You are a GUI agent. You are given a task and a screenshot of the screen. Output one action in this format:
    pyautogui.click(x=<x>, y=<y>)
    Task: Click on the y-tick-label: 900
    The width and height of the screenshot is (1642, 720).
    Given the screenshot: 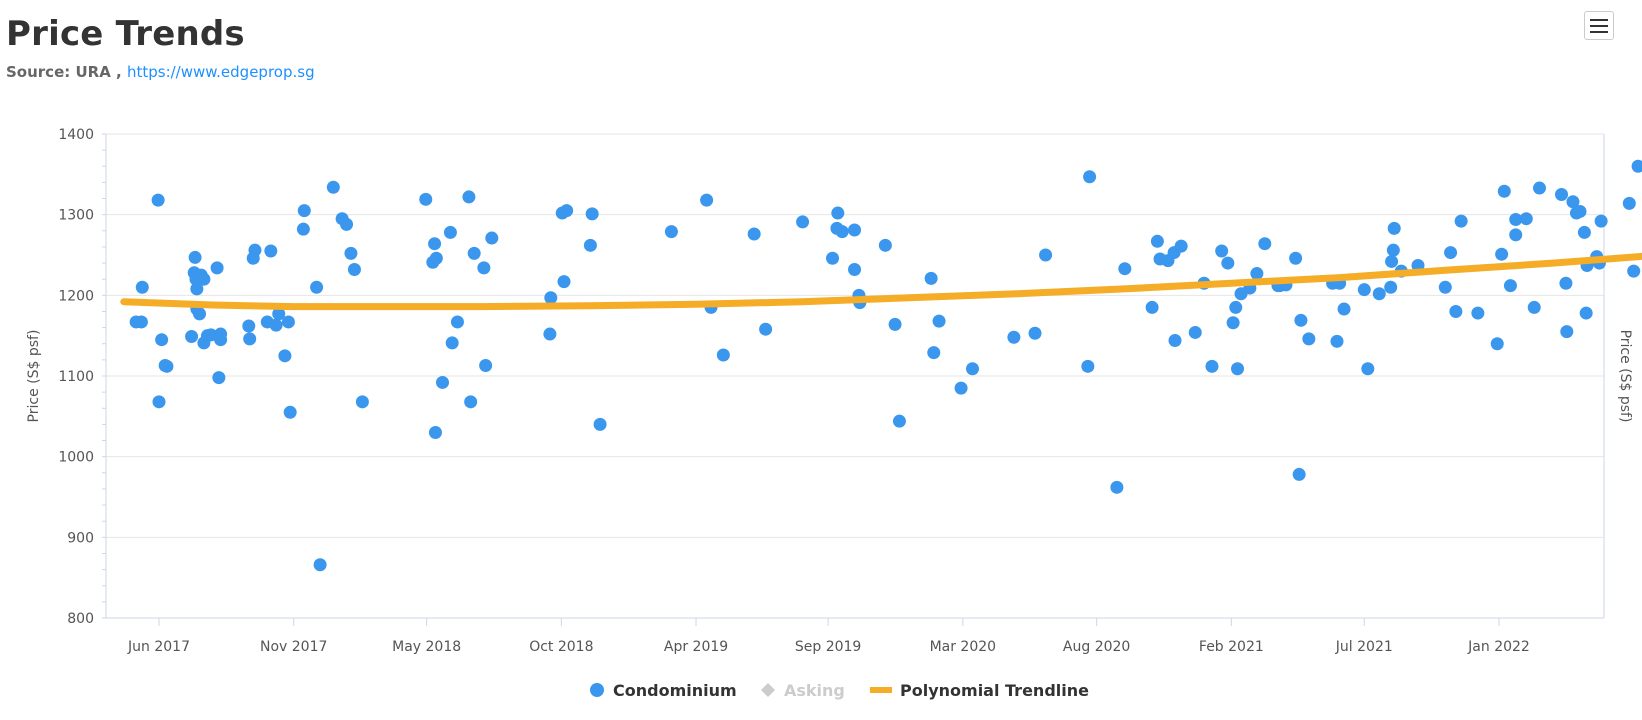 What is the action you would take?
    pyautogui.click(x=80, y=538)
    